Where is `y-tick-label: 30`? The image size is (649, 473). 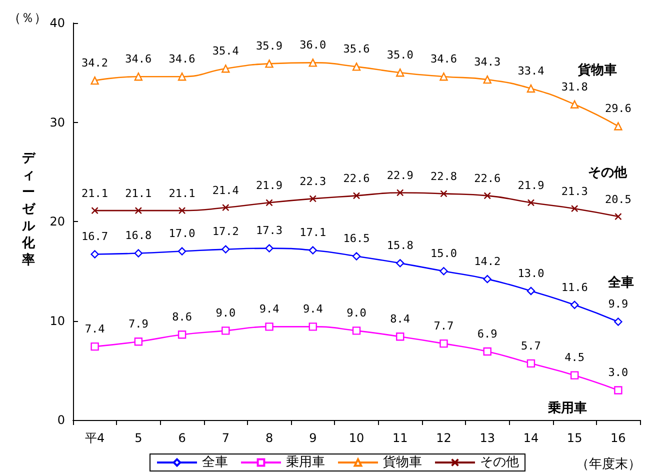
y-tick-label: 30 is located at coordinates (57, 122).